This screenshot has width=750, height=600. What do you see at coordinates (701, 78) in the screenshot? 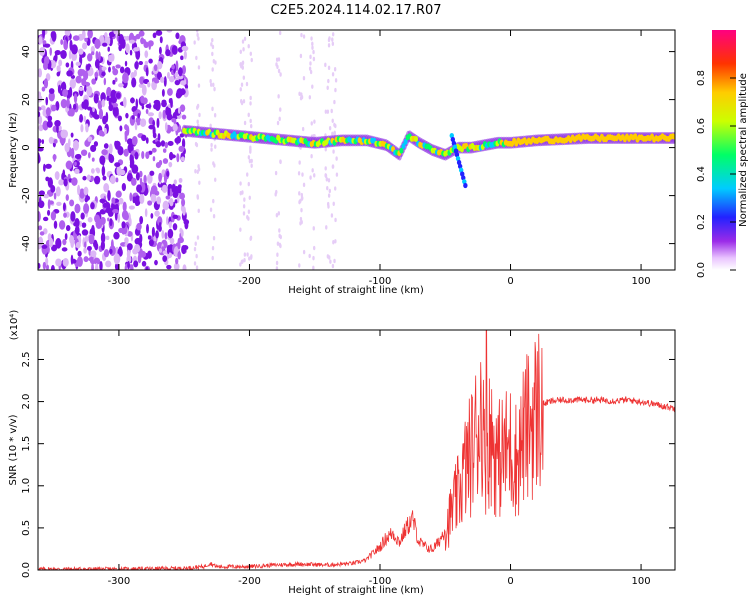
I see `colorbar-tick-label: 0.8` at bounding box center [701, 78].